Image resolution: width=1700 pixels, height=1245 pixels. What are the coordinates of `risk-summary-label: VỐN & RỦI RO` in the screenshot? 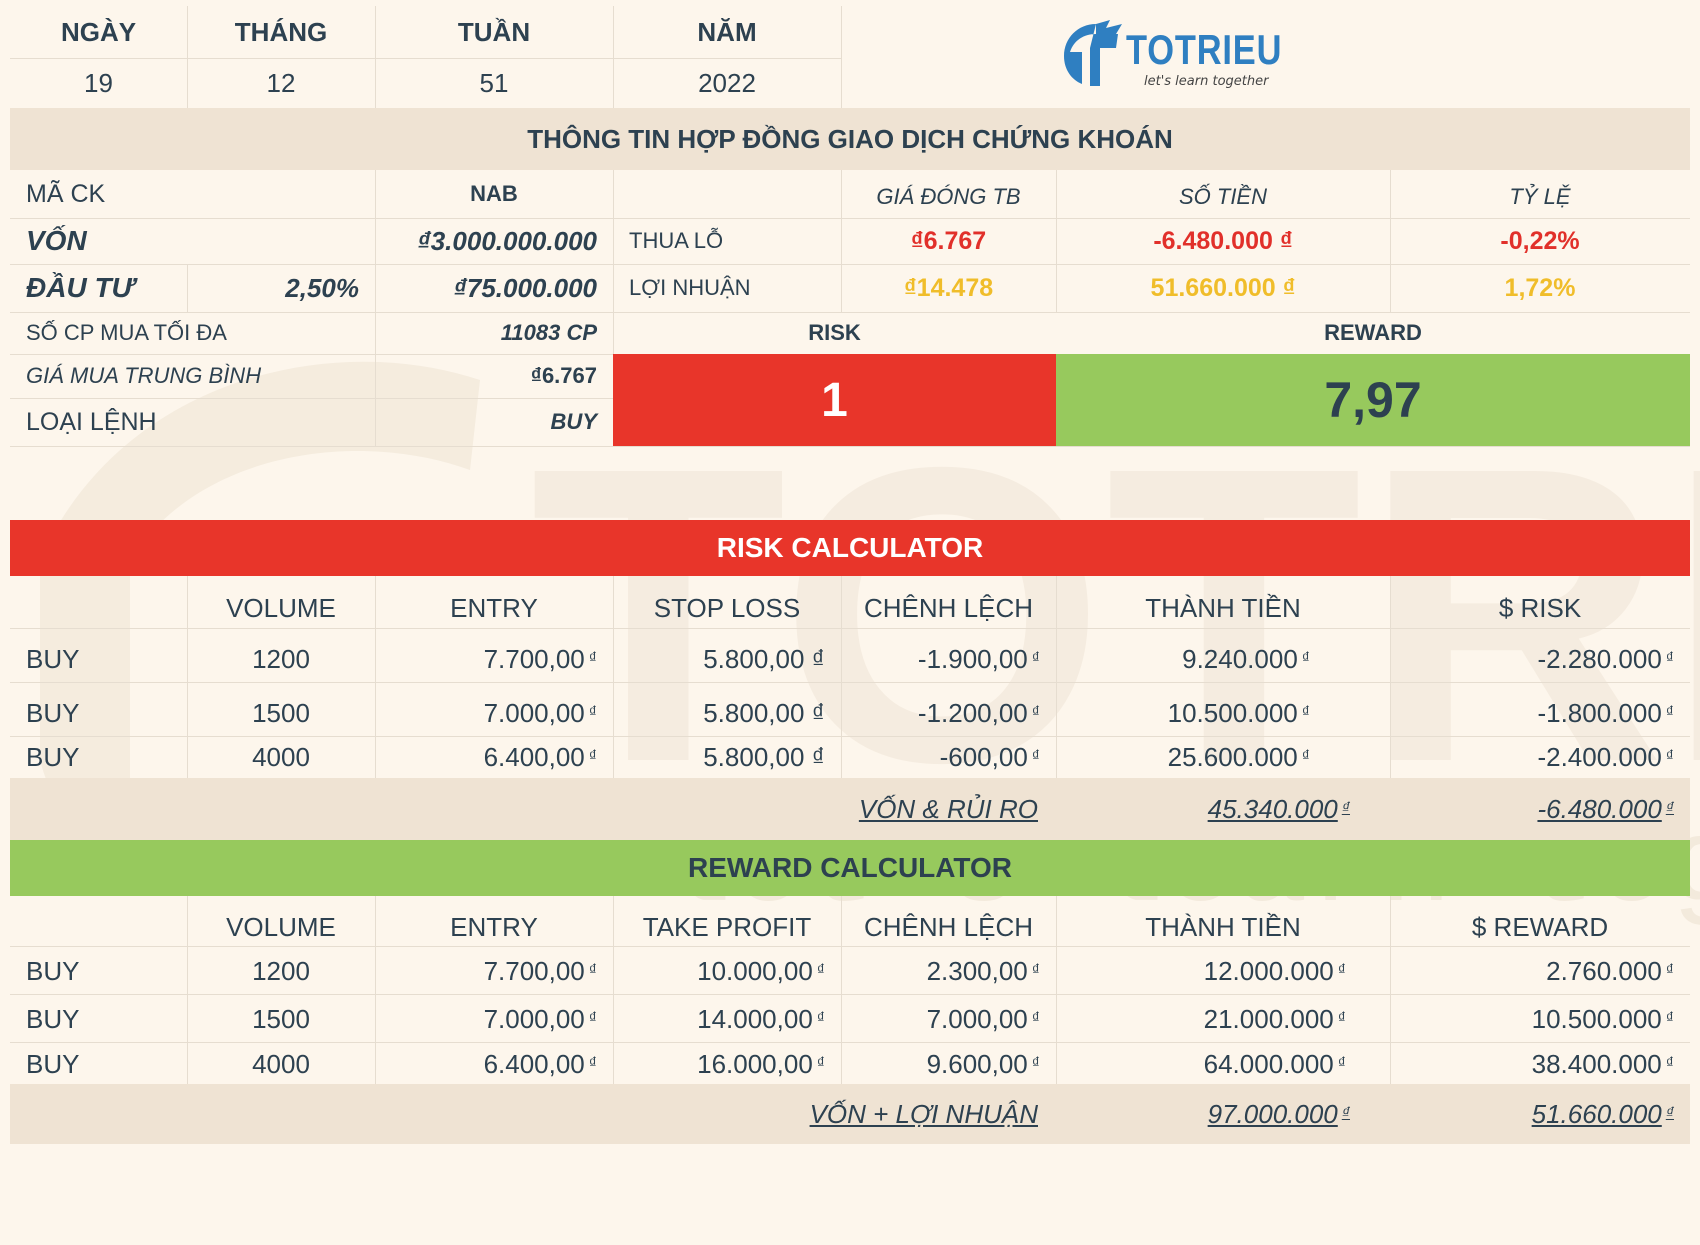 It's located at (948, 808).